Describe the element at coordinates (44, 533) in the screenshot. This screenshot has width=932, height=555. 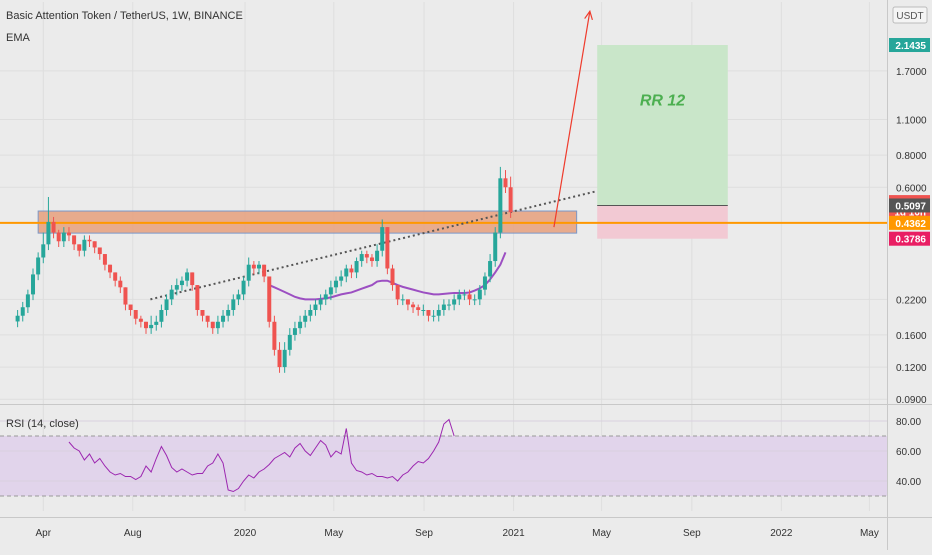
I see `time-tick-label: Apr` at that location.